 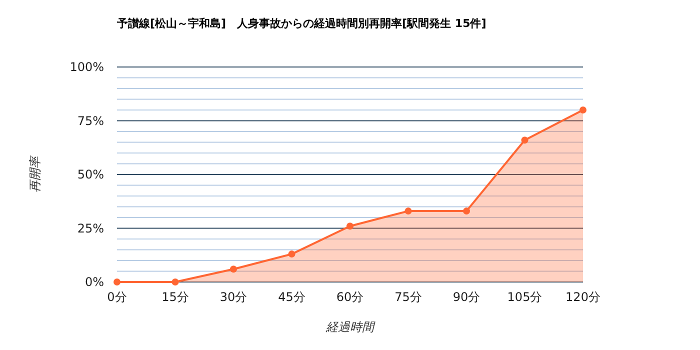 What do you see at coordinates (350, 297) in the screenshot?
I see `x-tick-label: 60分` at bounding box center [350, 297].